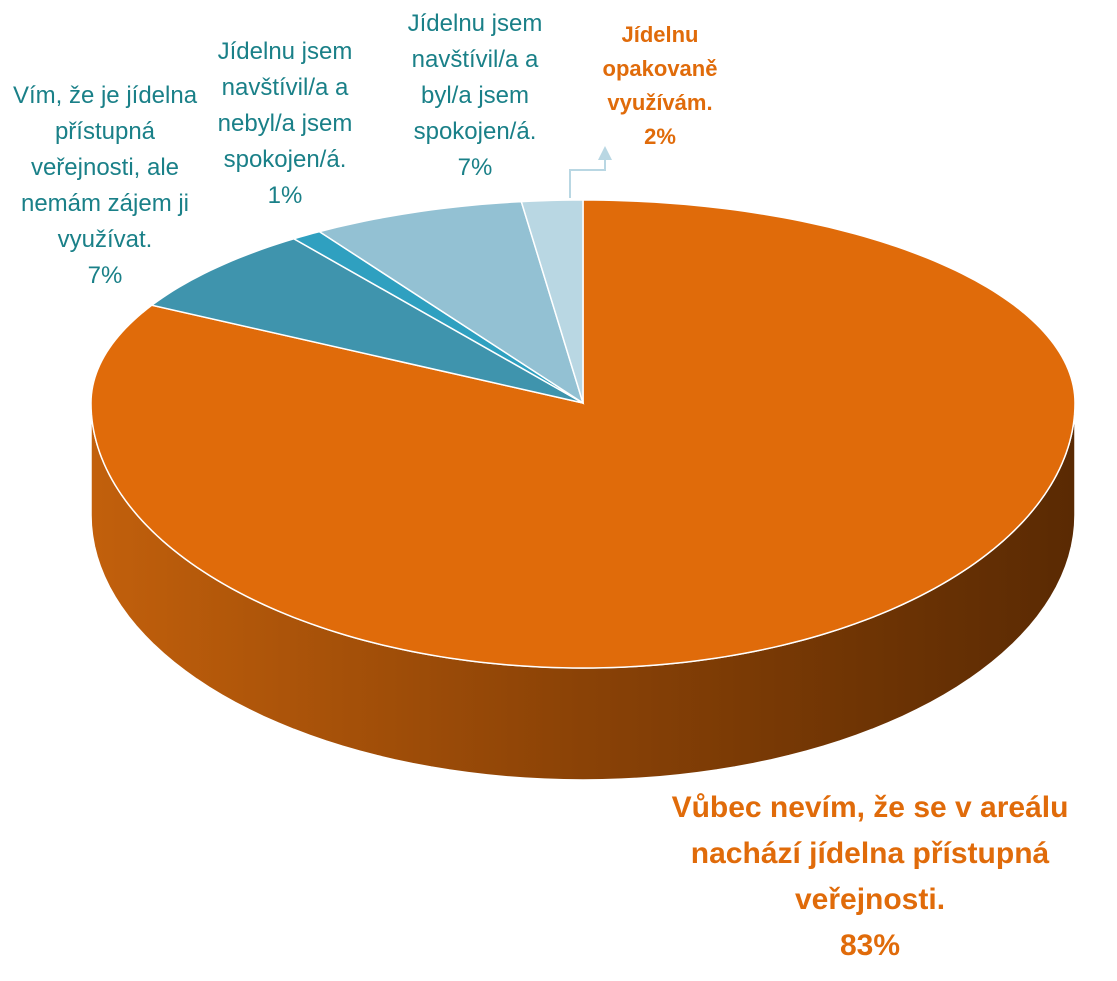 Image resolution: width=1117 pixels, height=981 pixels. I want to click on data-label: Jídelnu opakovaně využívám. 2%, so click(660, 86).